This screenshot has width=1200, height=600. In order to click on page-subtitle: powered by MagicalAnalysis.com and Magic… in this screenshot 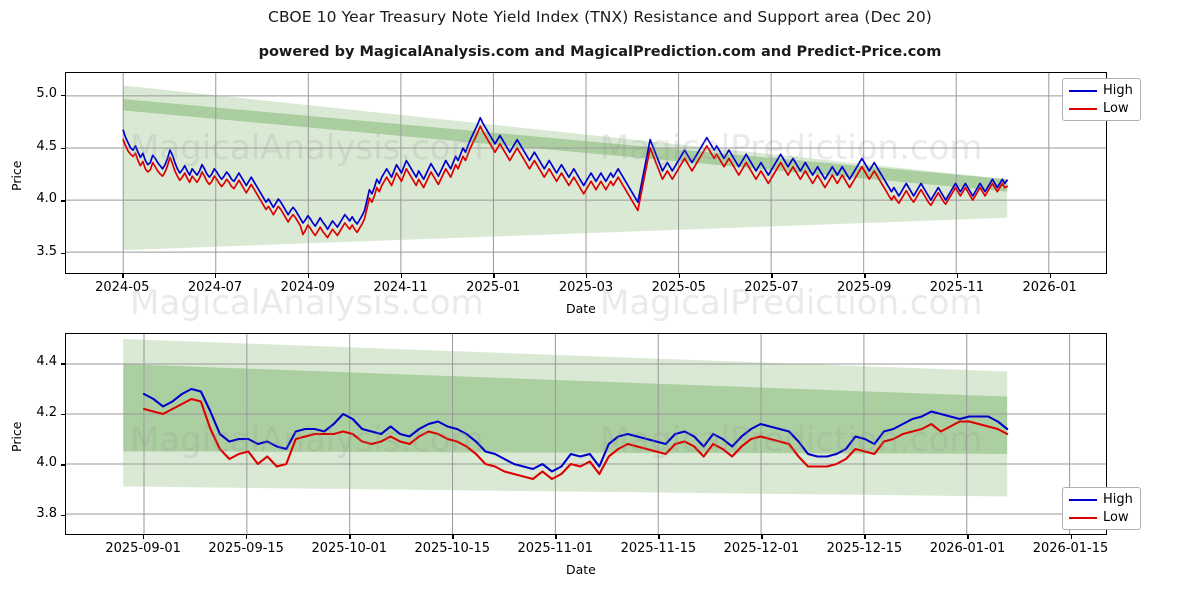, I will do `click(600, 52)`.